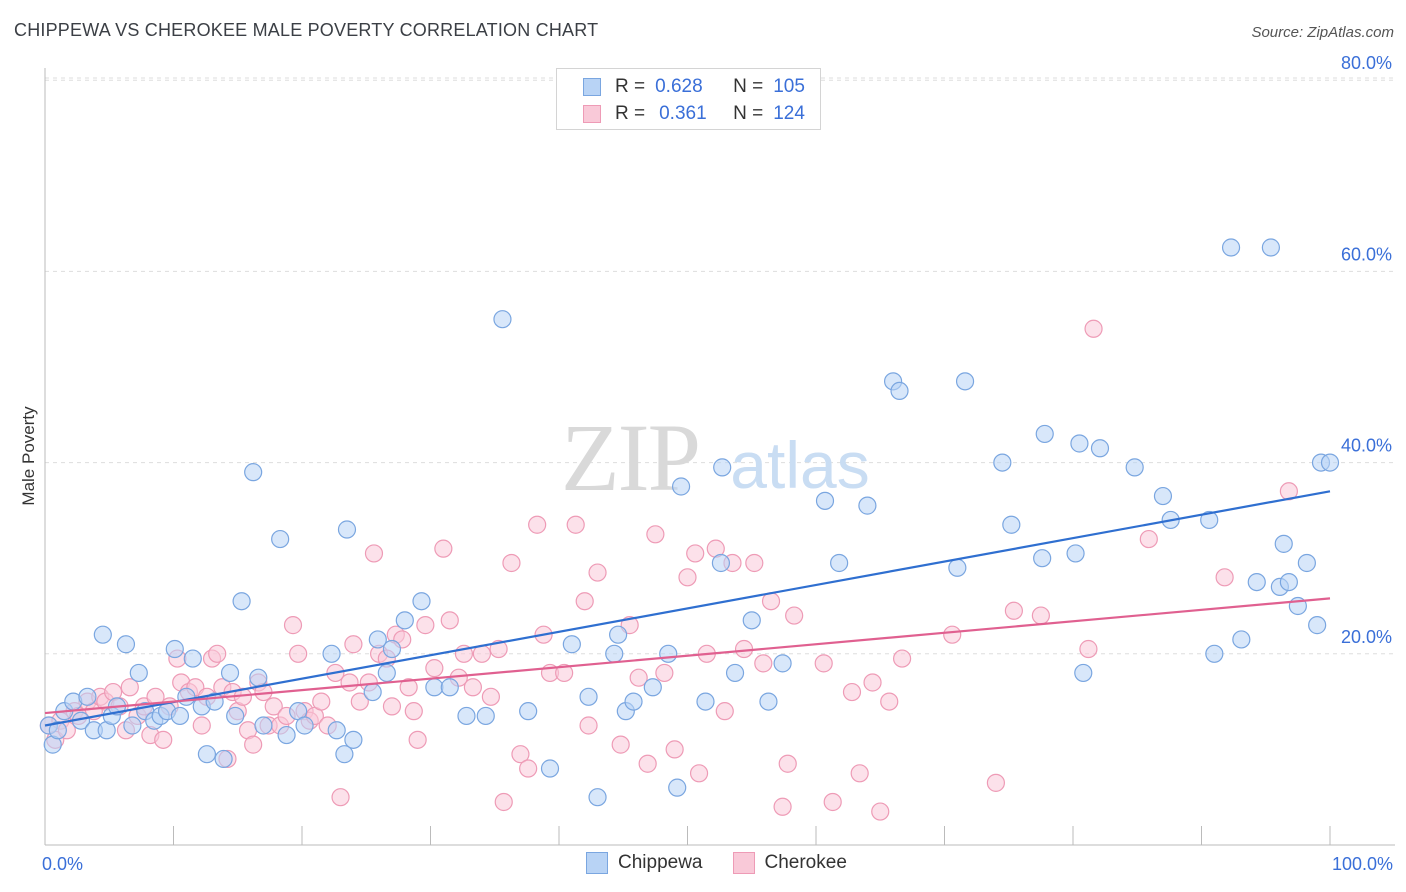 Image resolution: width=1406 pixels, height=892 pixels. Describe the element at coordinates (694, 87) in the screenshot. I see `legend-row-chippewa: R = 0.628 N = 105` at that location.